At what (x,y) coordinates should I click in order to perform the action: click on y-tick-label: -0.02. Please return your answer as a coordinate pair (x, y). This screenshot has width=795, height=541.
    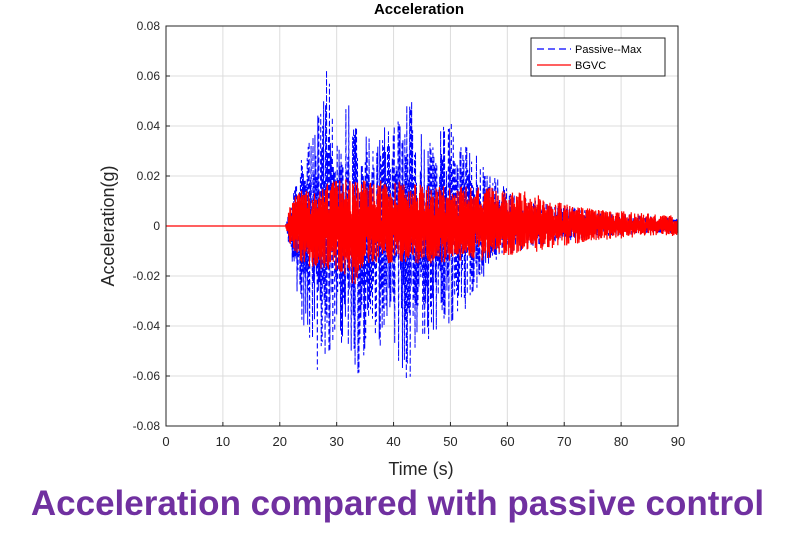
    Looking at the image, I should click on (147, 276).